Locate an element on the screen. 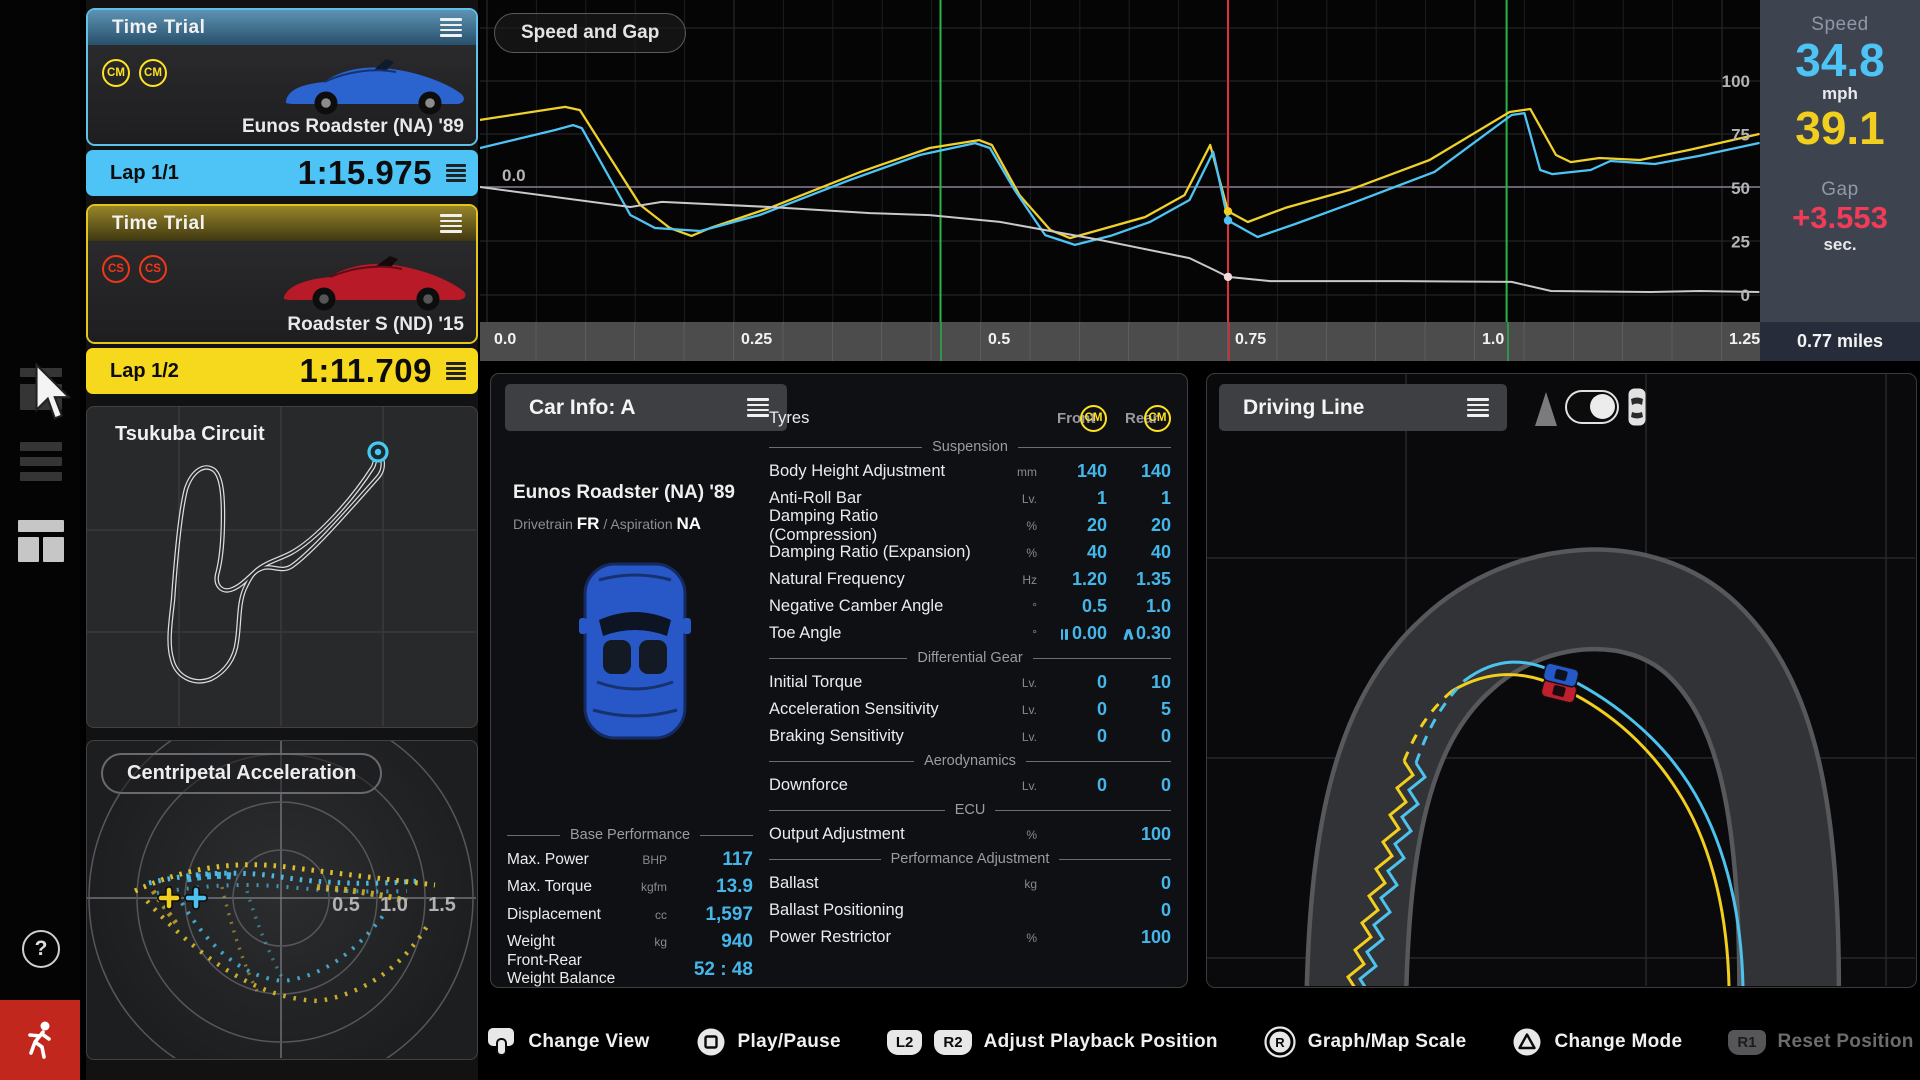  sector-marker-line is located at coordinates (1507, 341).